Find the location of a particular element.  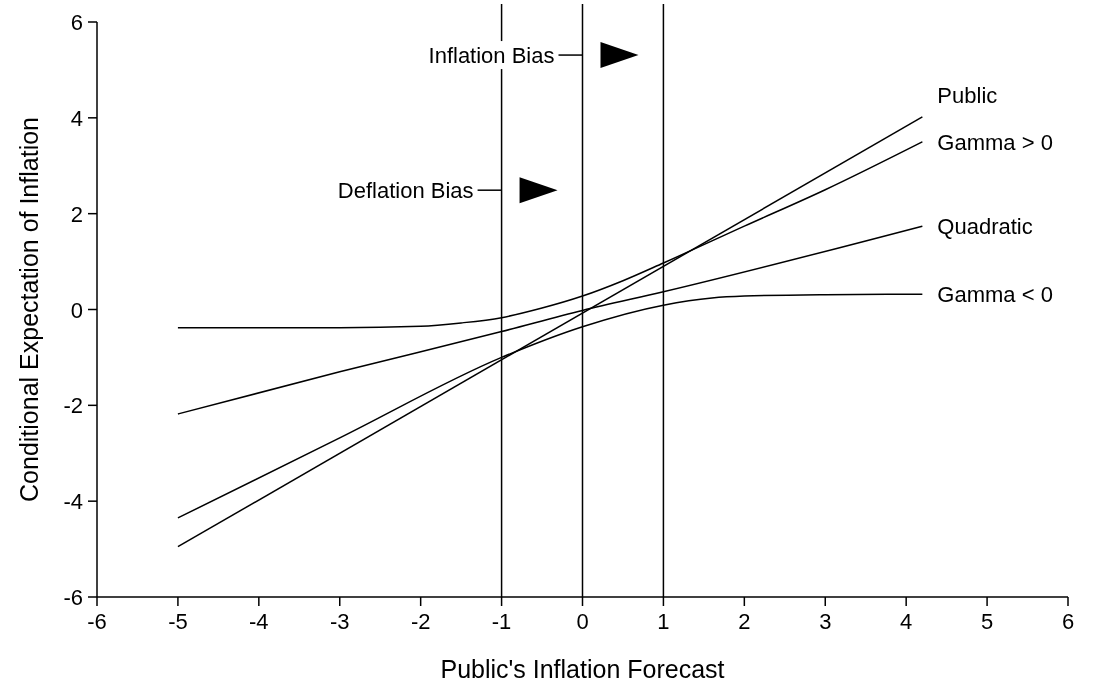

annotation: Deflation Bias is located at coordinates (405, 191).